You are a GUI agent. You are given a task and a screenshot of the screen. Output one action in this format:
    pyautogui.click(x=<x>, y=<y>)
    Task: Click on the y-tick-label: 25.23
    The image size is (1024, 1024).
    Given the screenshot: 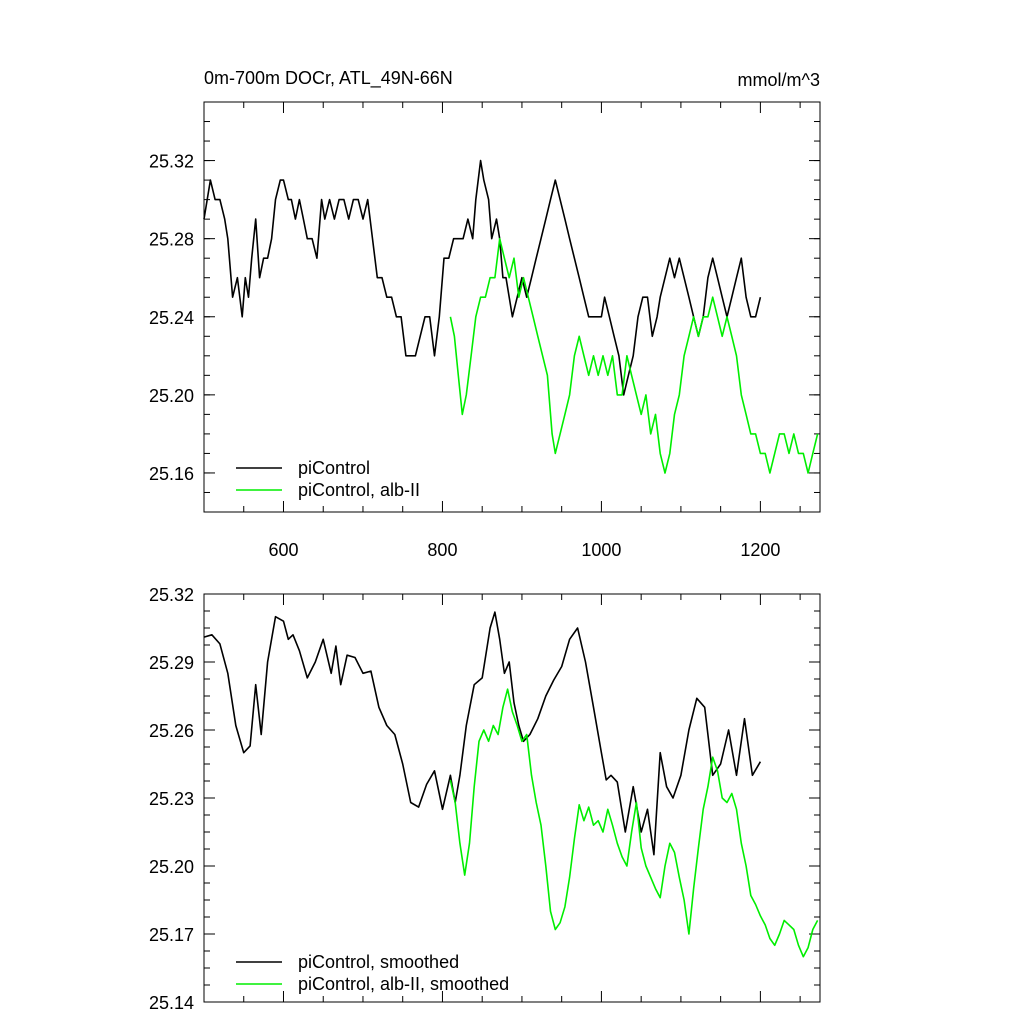 What is the action you would take?
    pyautogui.click(x=171, y=799)
    